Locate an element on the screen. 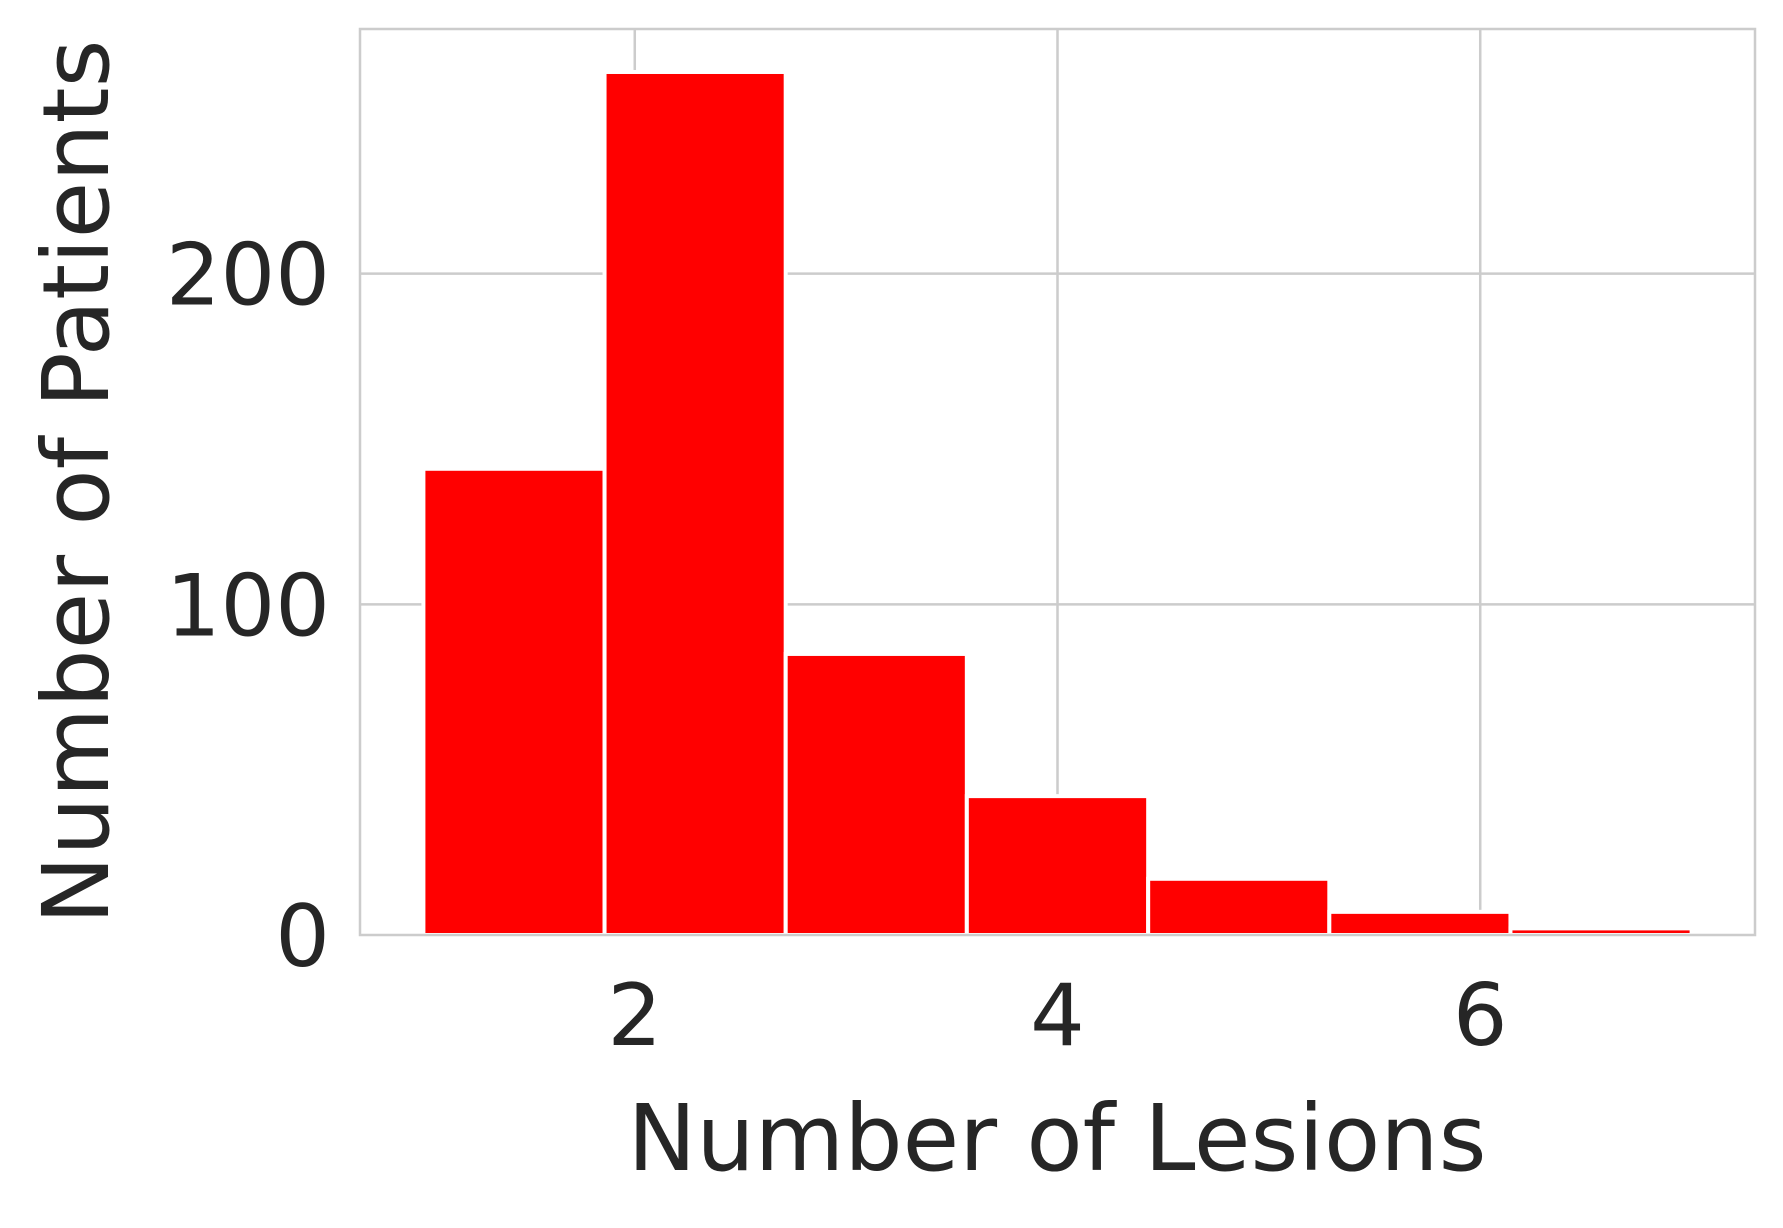 Image resolution: width=1783 pixels, height=1228 pixels. x-tick-labels: 2 4 6 is located at coordinates (1057, 1016).